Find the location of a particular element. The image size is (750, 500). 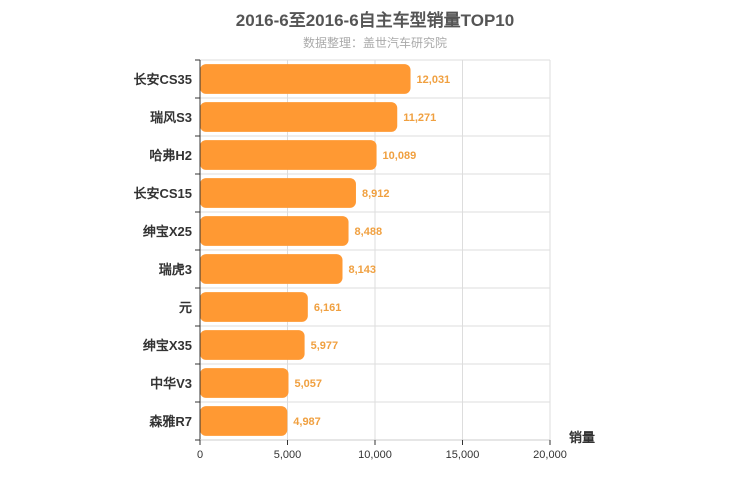

x-tick-label: 5,000 is located at coordinates (288, 455).